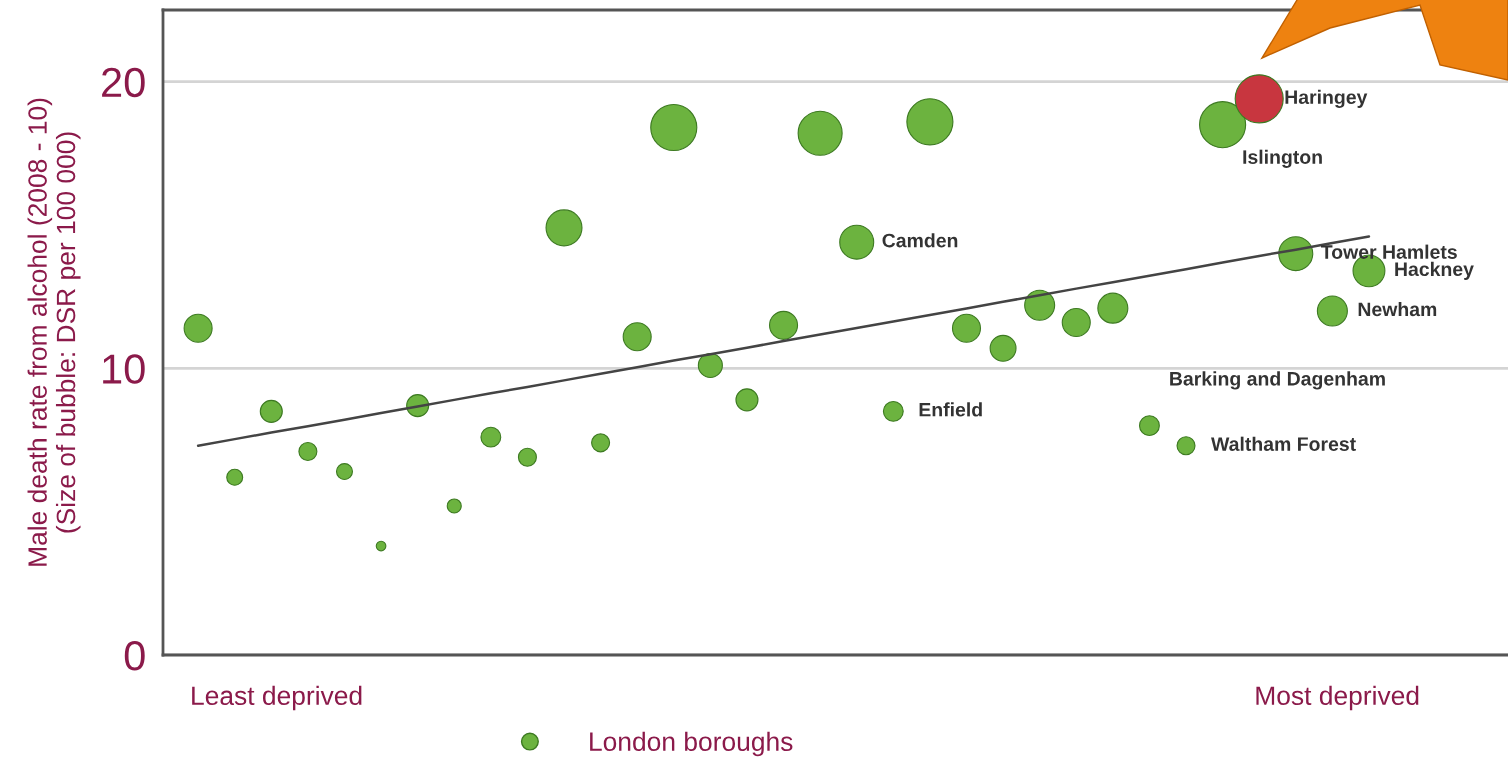  I want to click on legend-label: London boroughs, so click(691, 744).